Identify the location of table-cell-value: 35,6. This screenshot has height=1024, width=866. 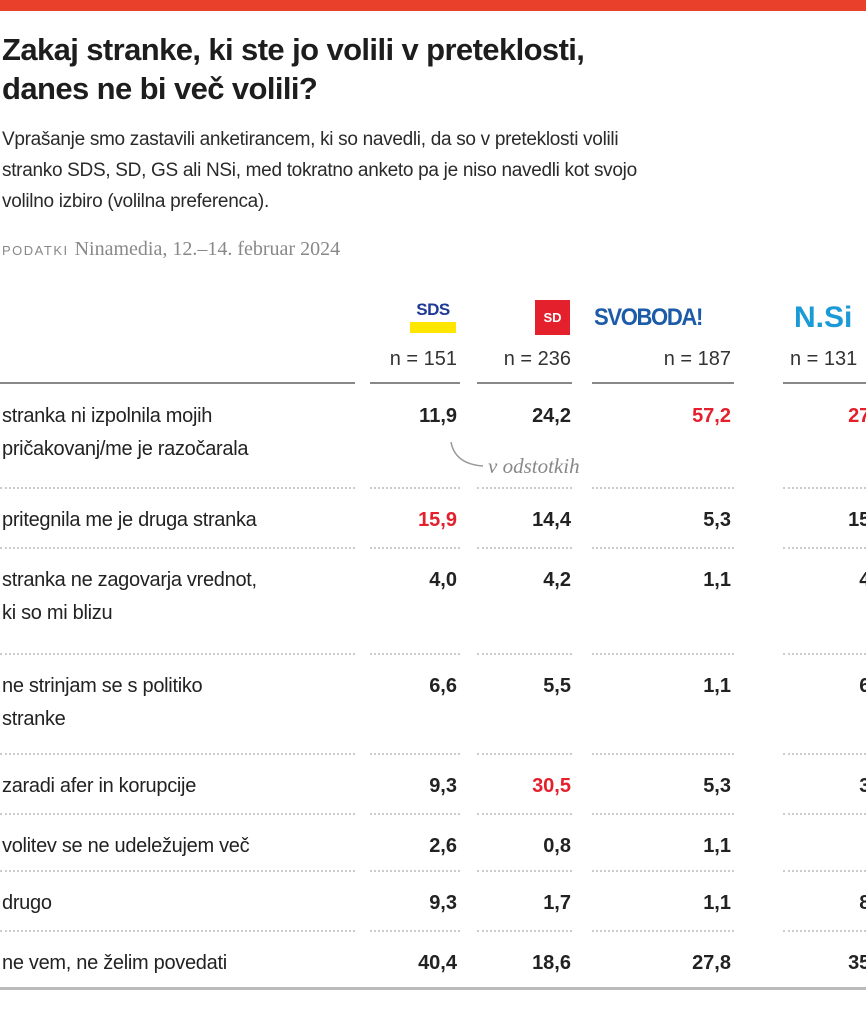
(857, 963).